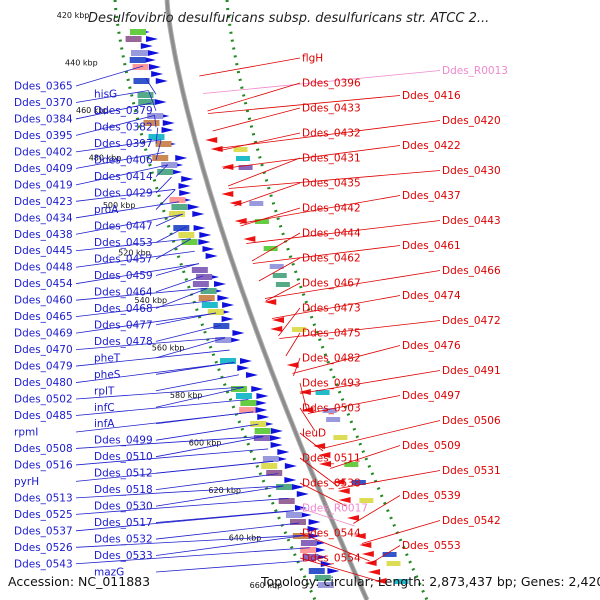  Describe the element at coordinates (431, 146) in the screenshot. I see `reverse-gene-label: Ddes_0422` at that location.